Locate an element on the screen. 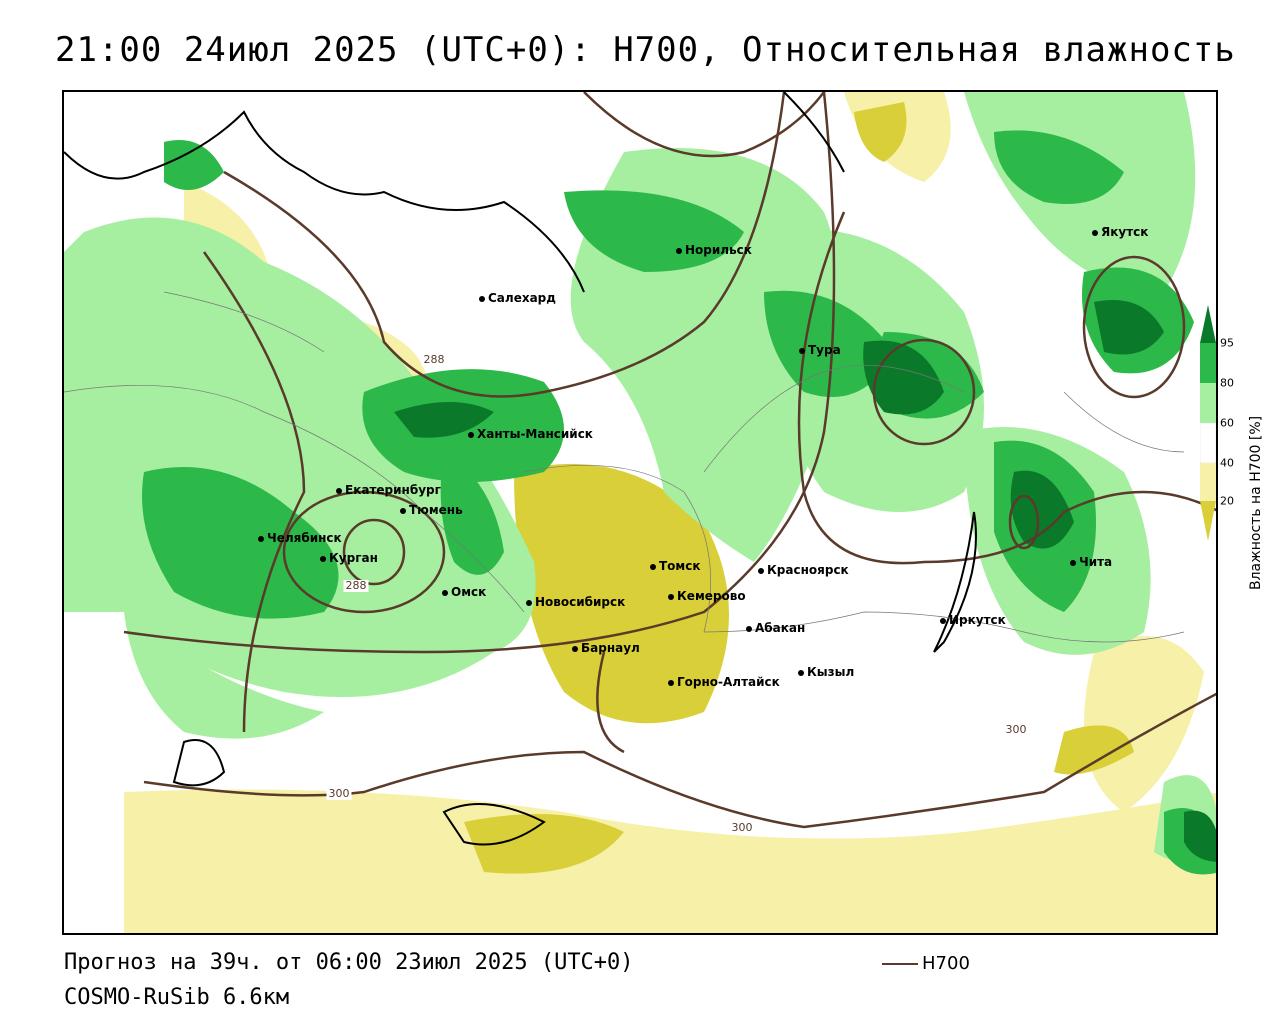 This screenshot has width=1280, height=1024. city-tomsk: Томск is located at coordinates (675, 566).